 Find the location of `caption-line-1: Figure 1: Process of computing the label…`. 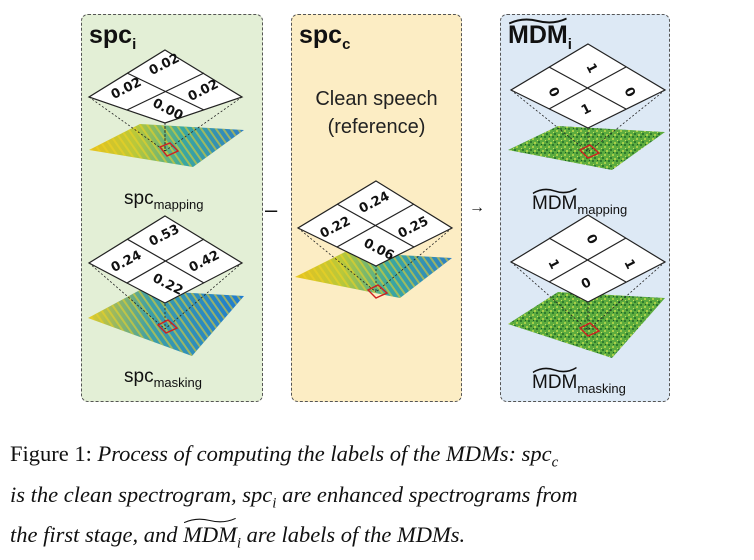

caption-line-1: Figure 1: Process of computing the label… is located at coordinates (284, 456).